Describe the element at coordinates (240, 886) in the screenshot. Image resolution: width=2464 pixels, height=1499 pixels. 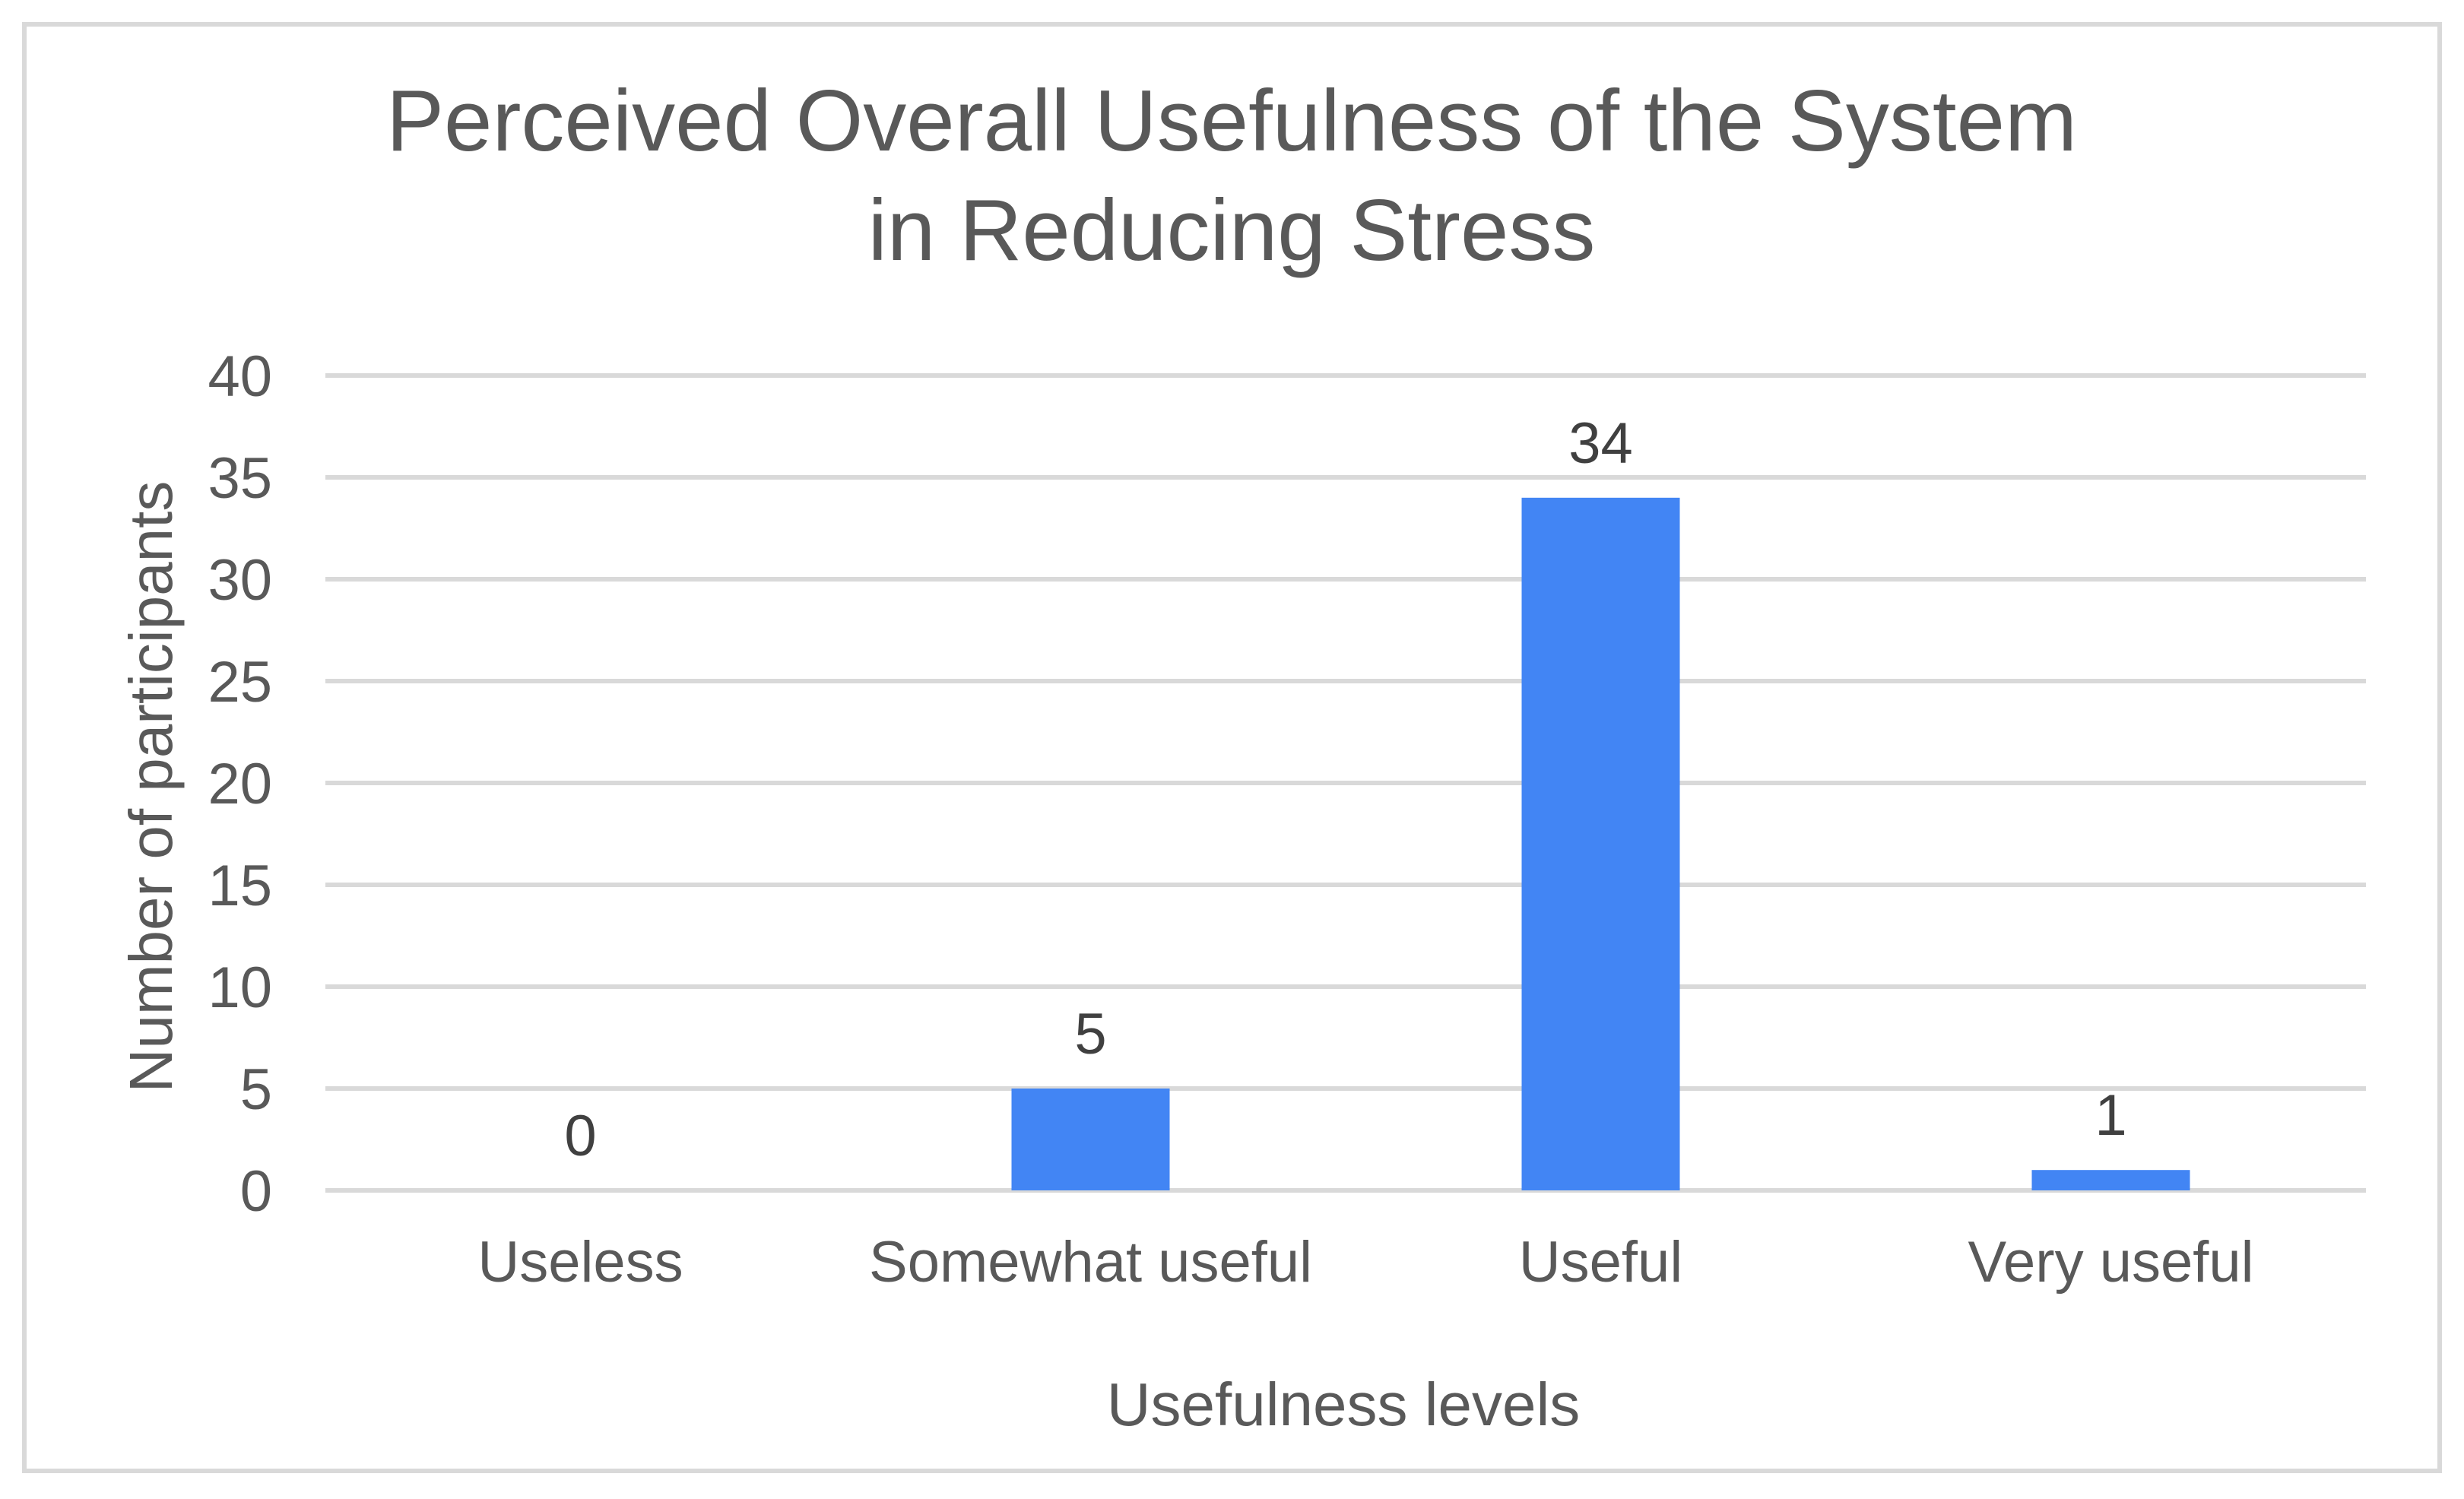
I see `y-tick-label: 15` at that location.